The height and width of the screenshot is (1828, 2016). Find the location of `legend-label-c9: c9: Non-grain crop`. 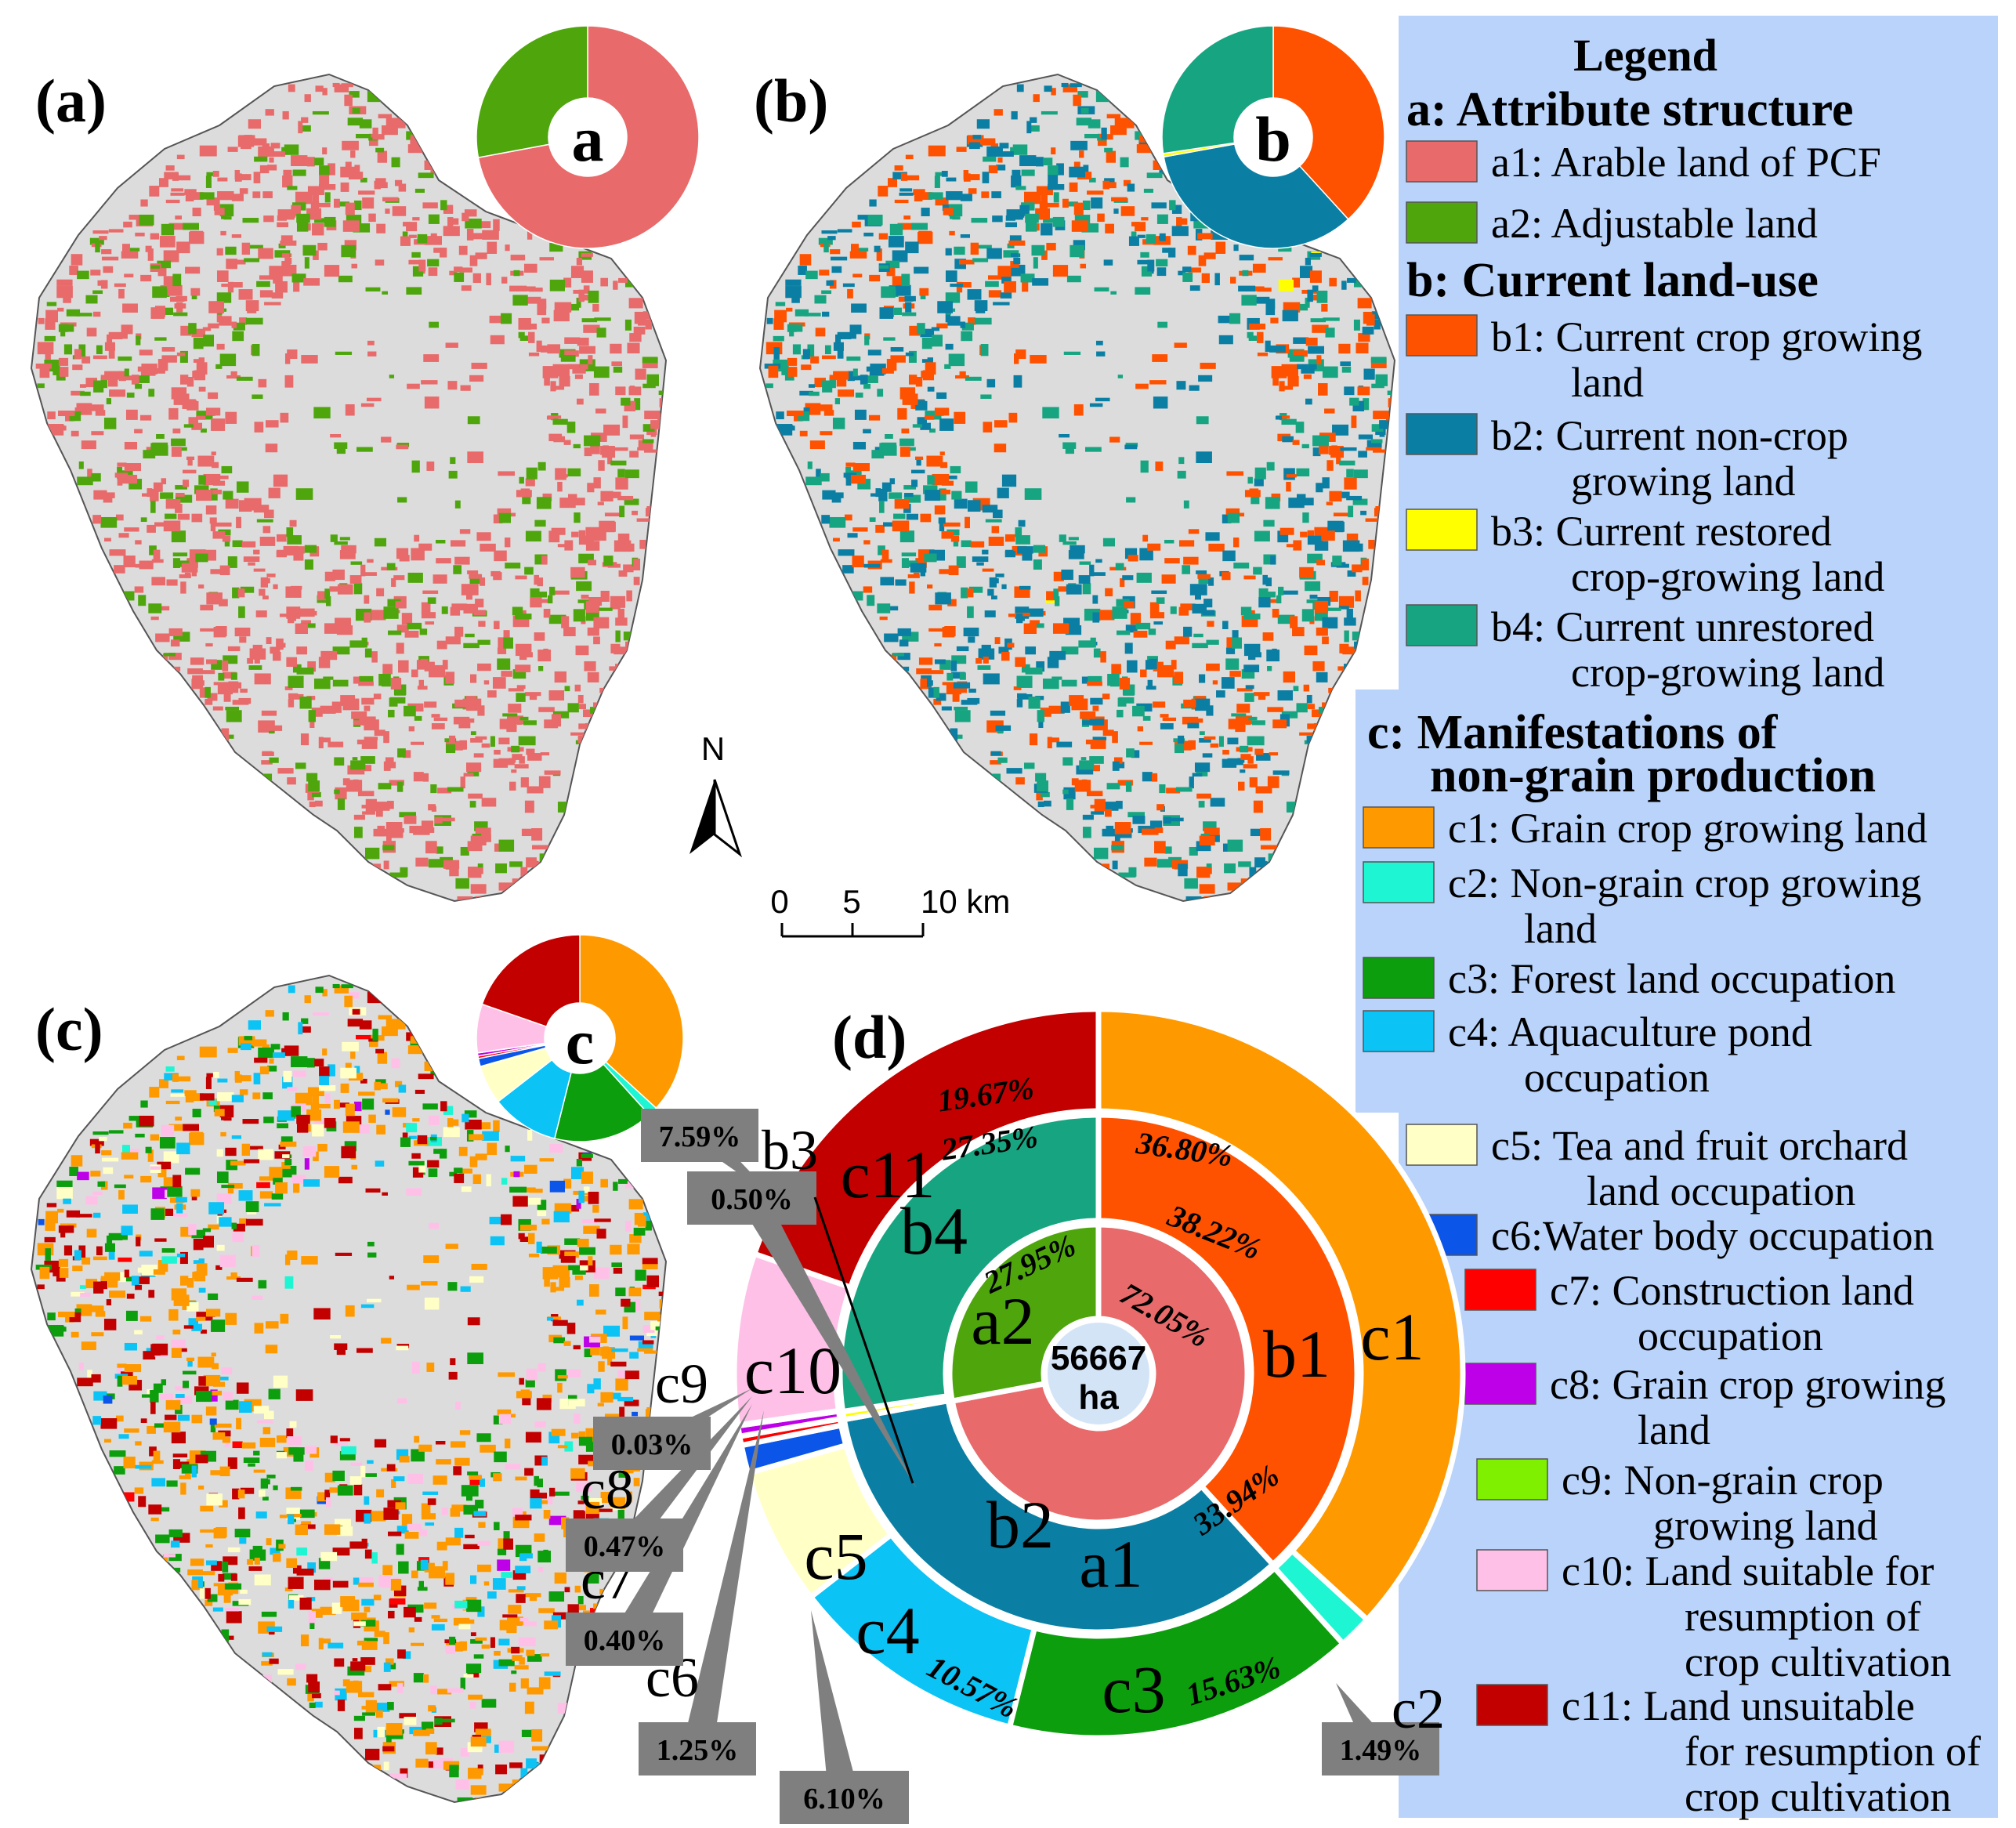

legend-label-c9: c9: Non-grain crop is located at coordinates (1723, 1480).